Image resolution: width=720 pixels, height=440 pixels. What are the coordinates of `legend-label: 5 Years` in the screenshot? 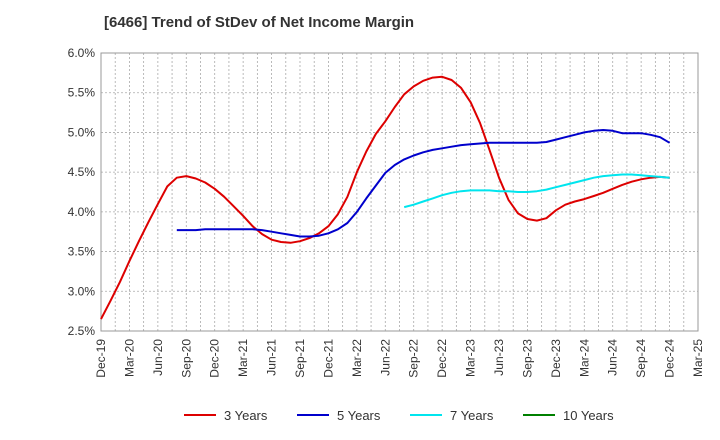 It's located at (359, 415).